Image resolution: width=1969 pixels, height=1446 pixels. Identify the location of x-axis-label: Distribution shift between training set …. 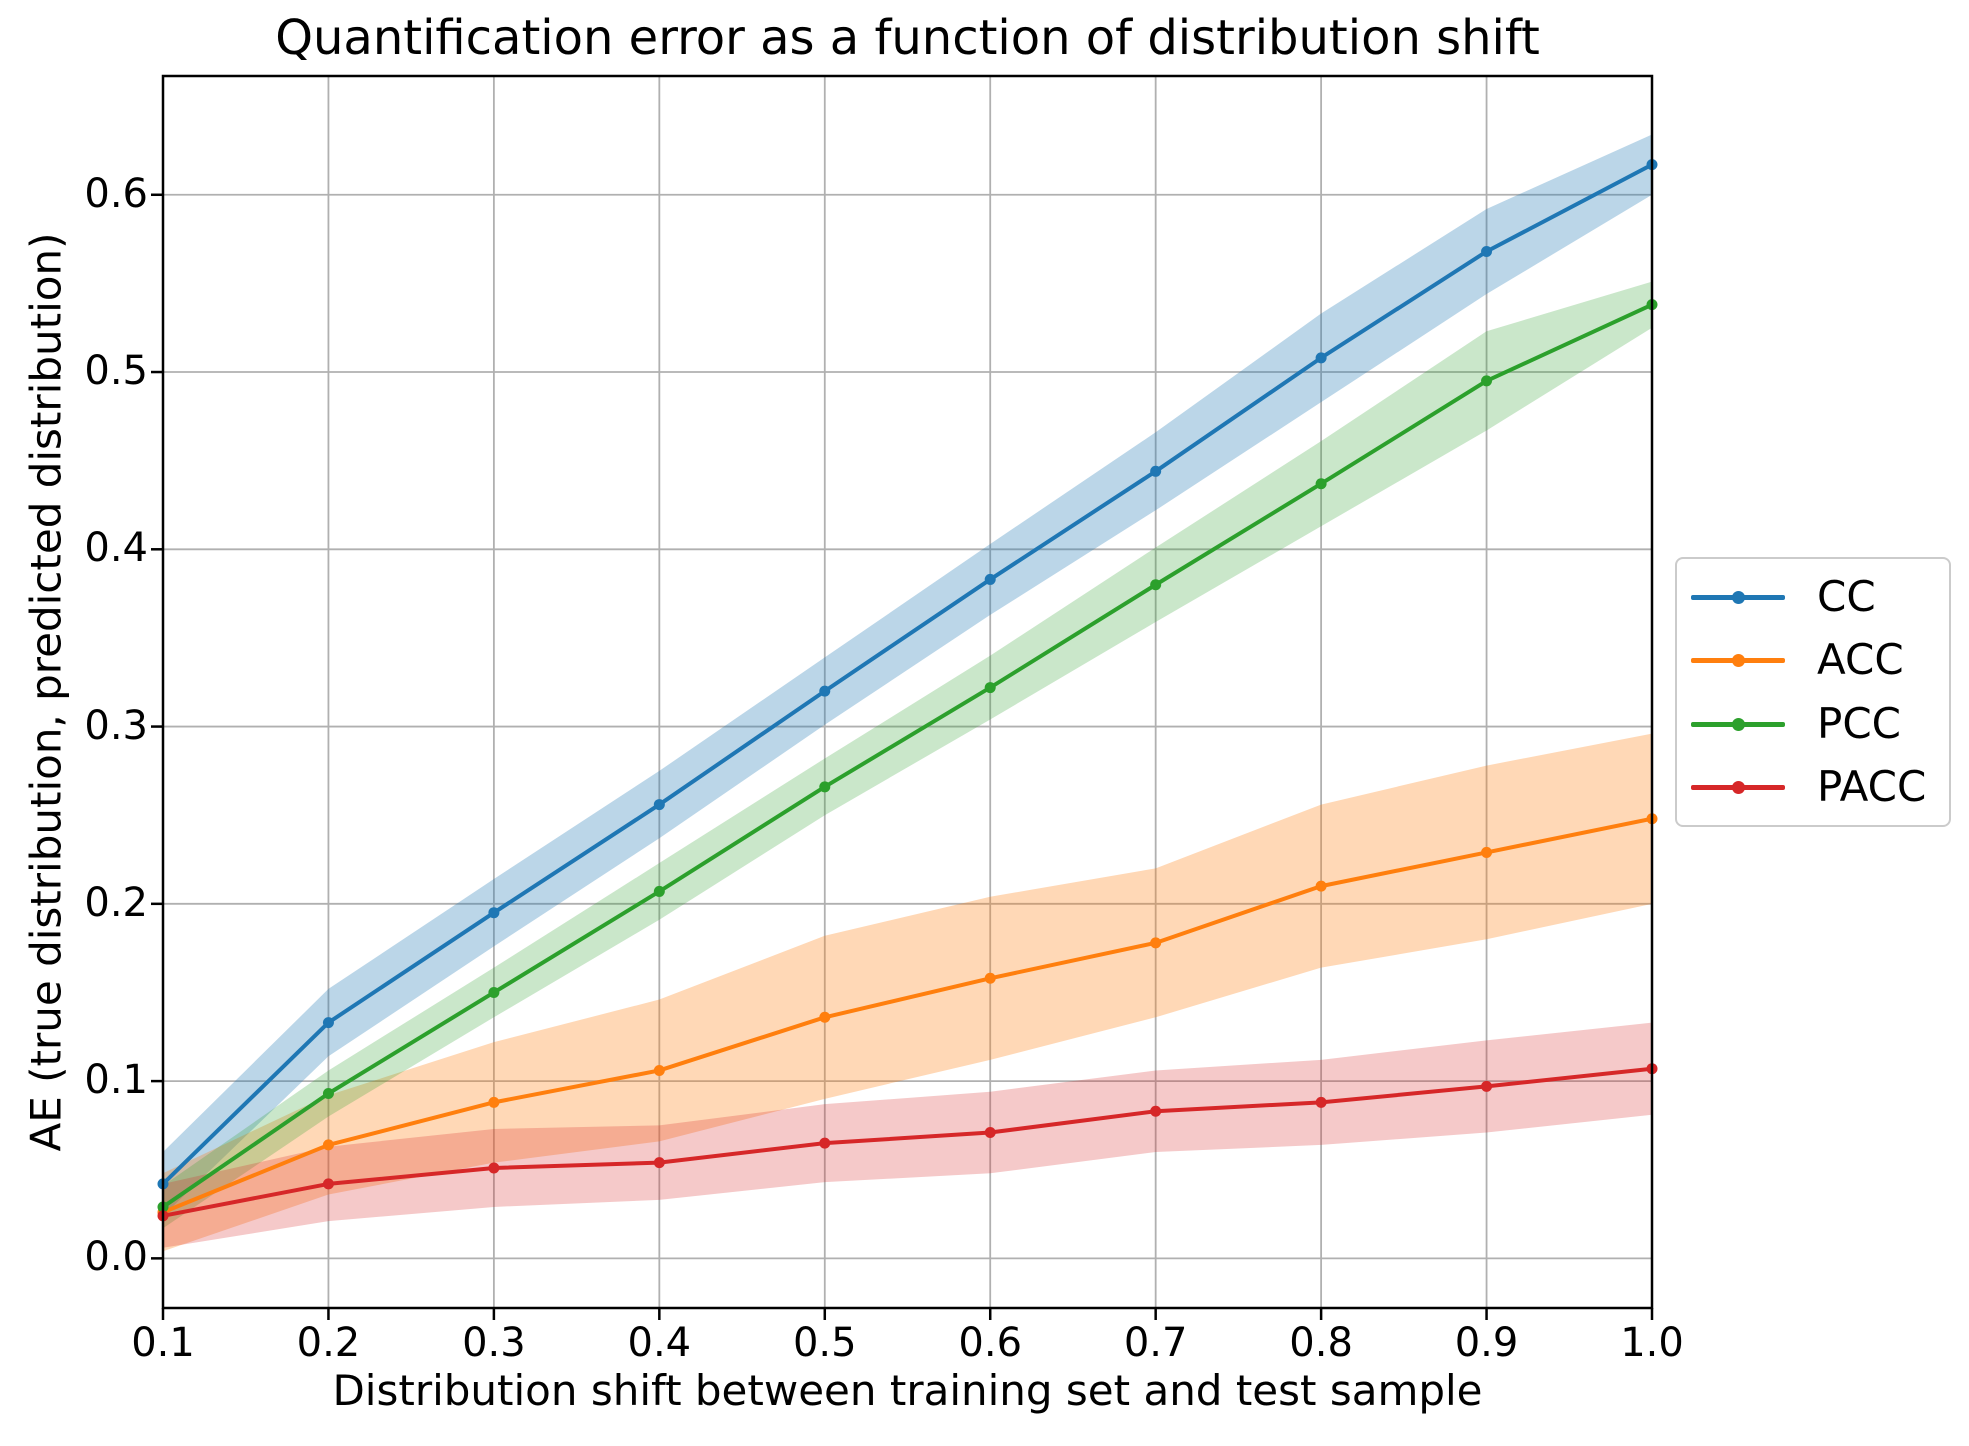
(907, 1390).